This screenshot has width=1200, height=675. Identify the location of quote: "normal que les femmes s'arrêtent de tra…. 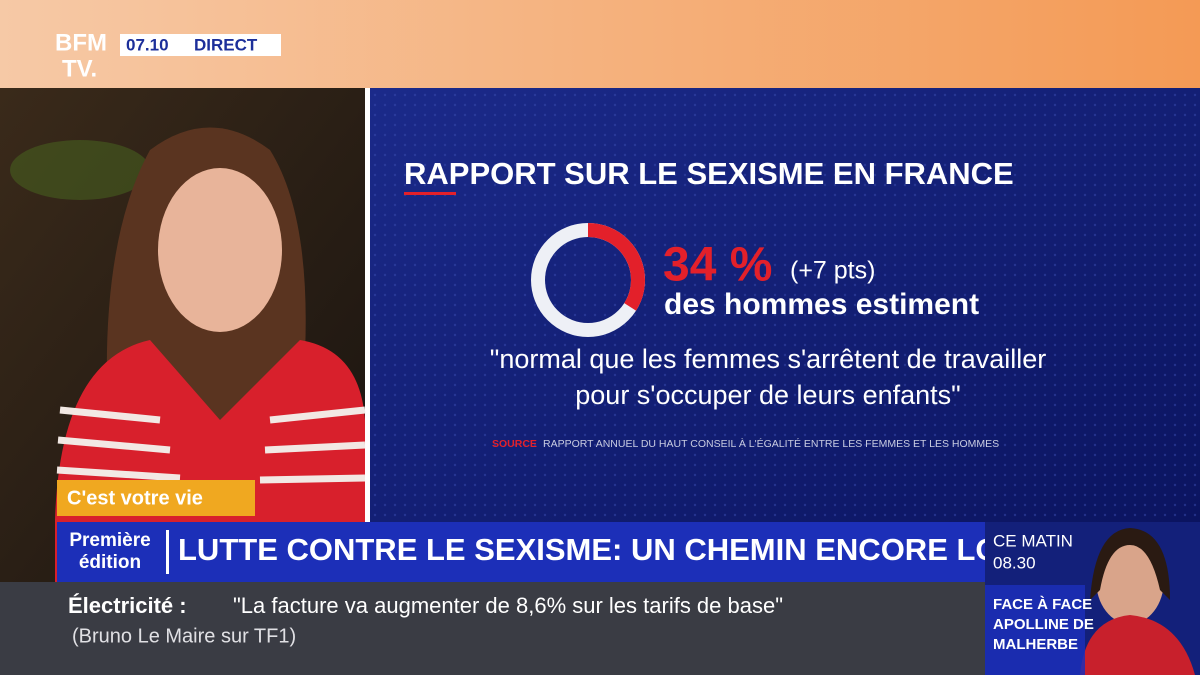
(768, 359).